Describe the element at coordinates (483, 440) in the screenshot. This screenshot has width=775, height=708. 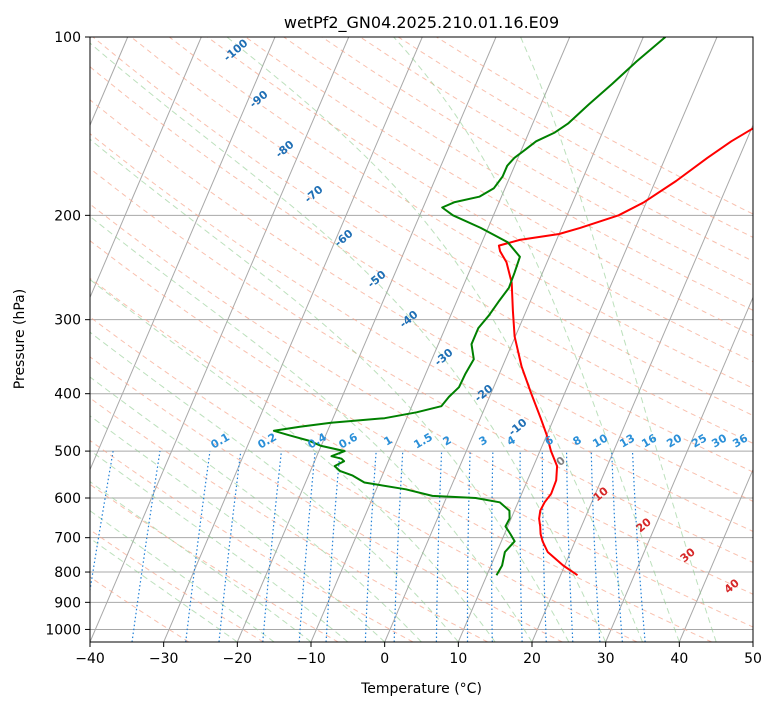
I see `mixing-ratio-label: 3` at that location.